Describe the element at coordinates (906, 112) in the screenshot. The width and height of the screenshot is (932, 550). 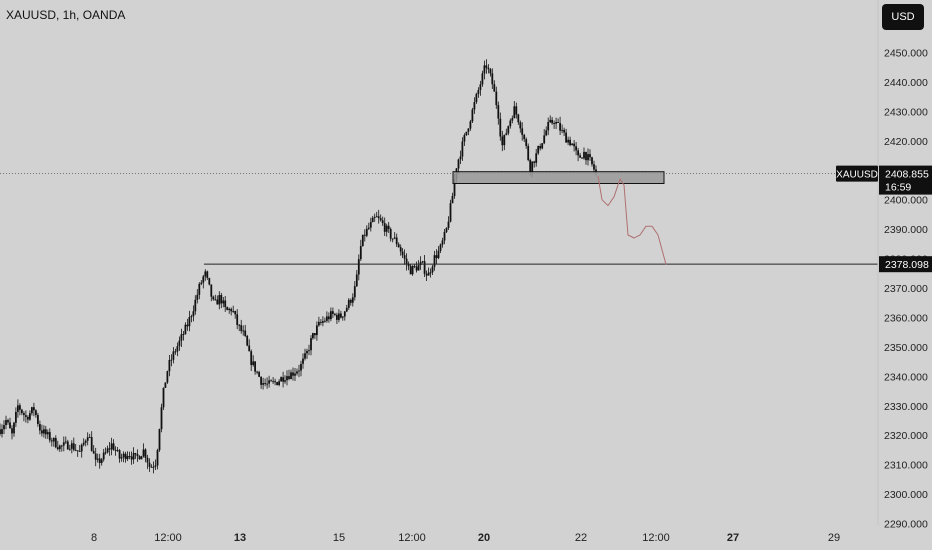
I see `price-tick-label: 2430.000` at that location.